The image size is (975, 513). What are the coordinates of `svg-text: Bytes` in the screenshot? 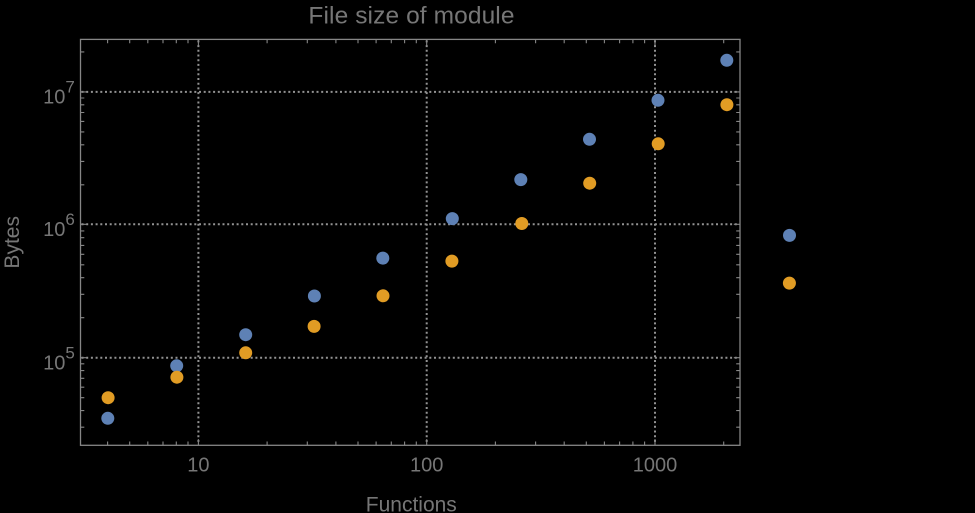 It's located at (12, 242).